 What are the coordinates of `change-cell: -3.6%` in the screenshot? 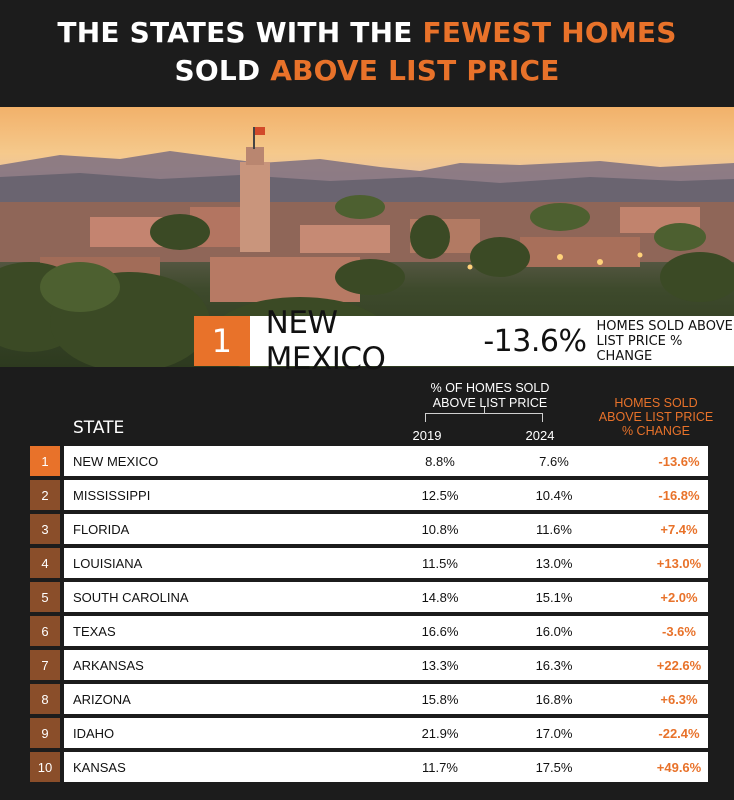 It's located at (679, 631).